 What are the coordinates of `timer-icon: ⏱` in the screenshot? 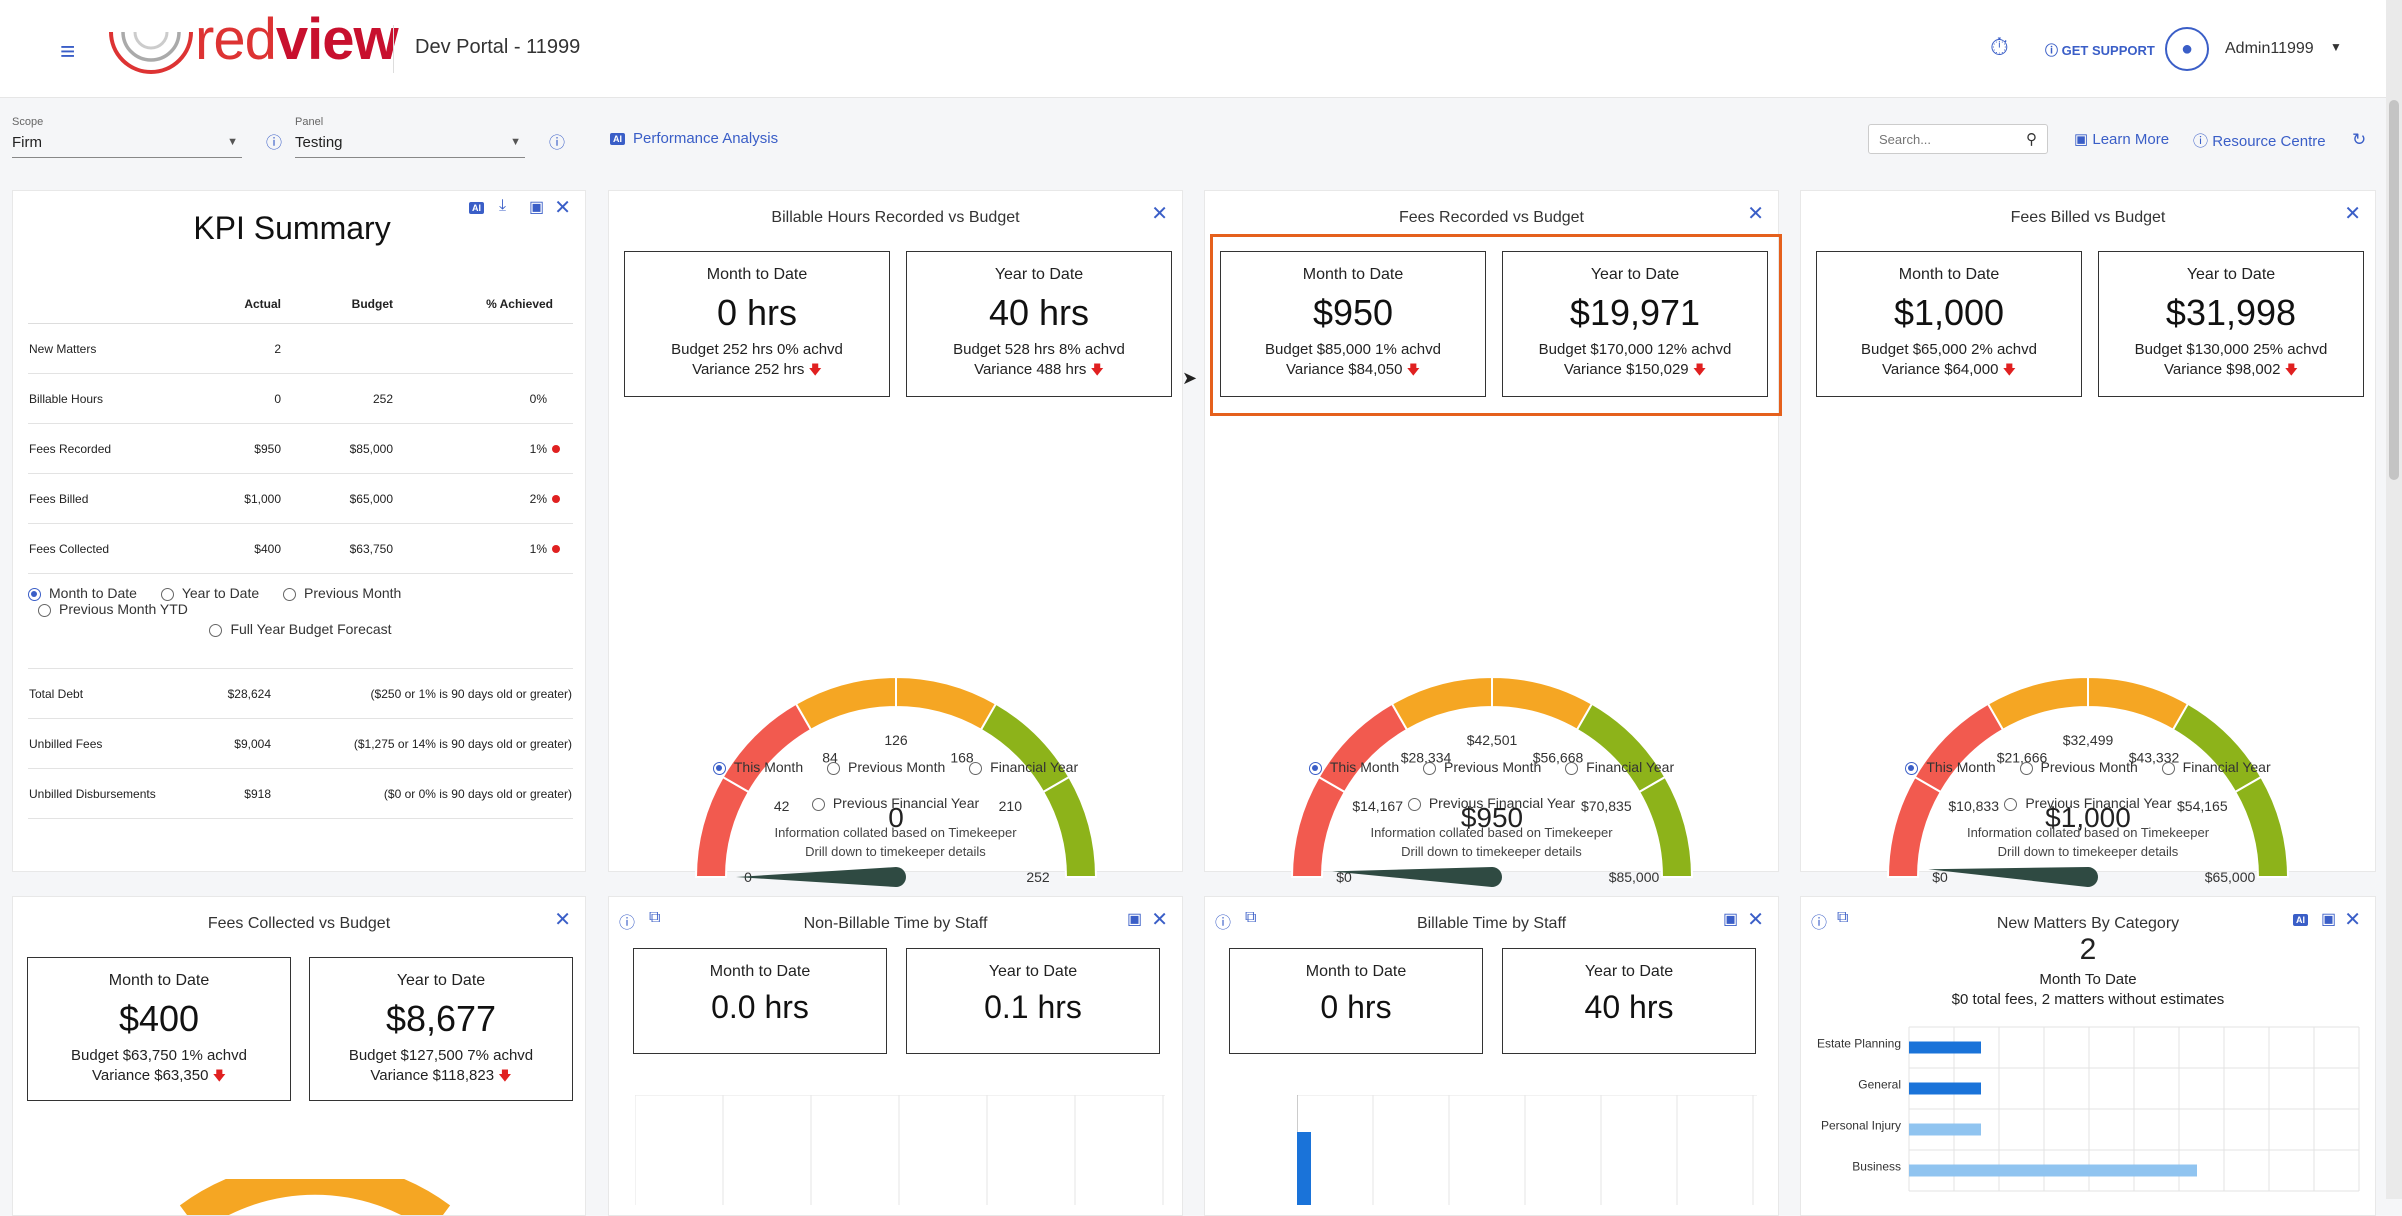 It's located at (1999, 47).